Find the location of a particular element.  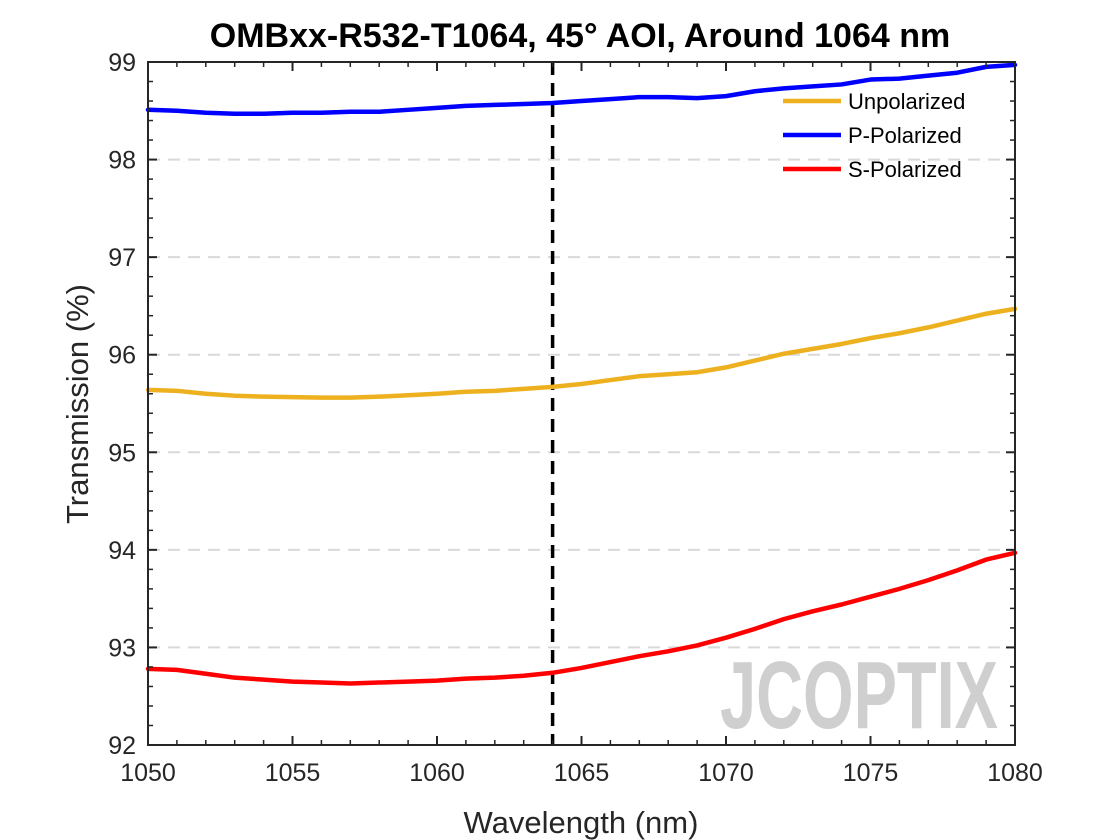

y-tick-label: 95 is located at coordinates (122, 453).